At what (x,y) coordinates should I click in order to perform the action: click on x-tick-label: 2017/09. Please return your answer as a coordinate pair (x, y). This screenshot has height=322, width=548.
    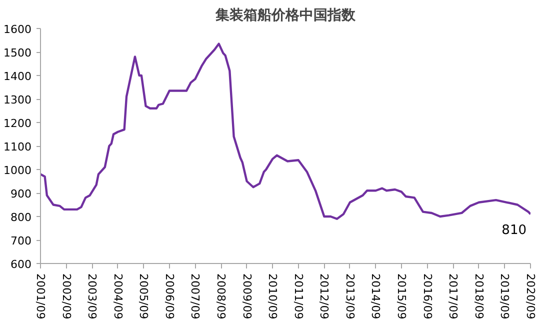
    Looking at the image, I should click on (453, 297).